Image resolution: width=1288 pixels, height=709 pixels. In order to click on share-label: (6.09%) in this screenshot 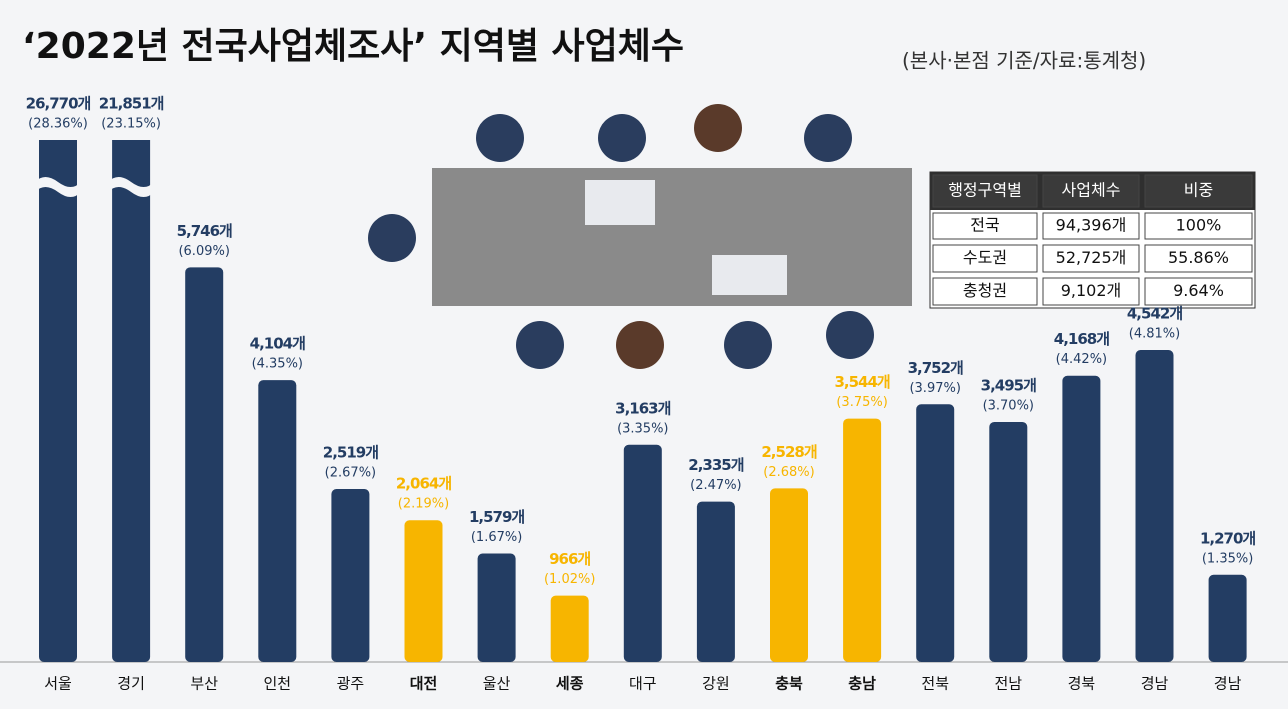, I will do `click(203, 251)`.